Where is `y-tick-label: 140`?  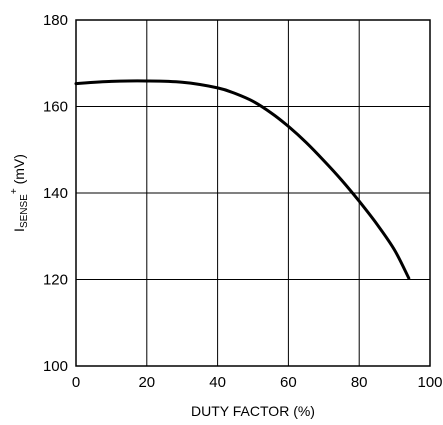 y-tick-label: 140 is located at coordinates (55, 193).